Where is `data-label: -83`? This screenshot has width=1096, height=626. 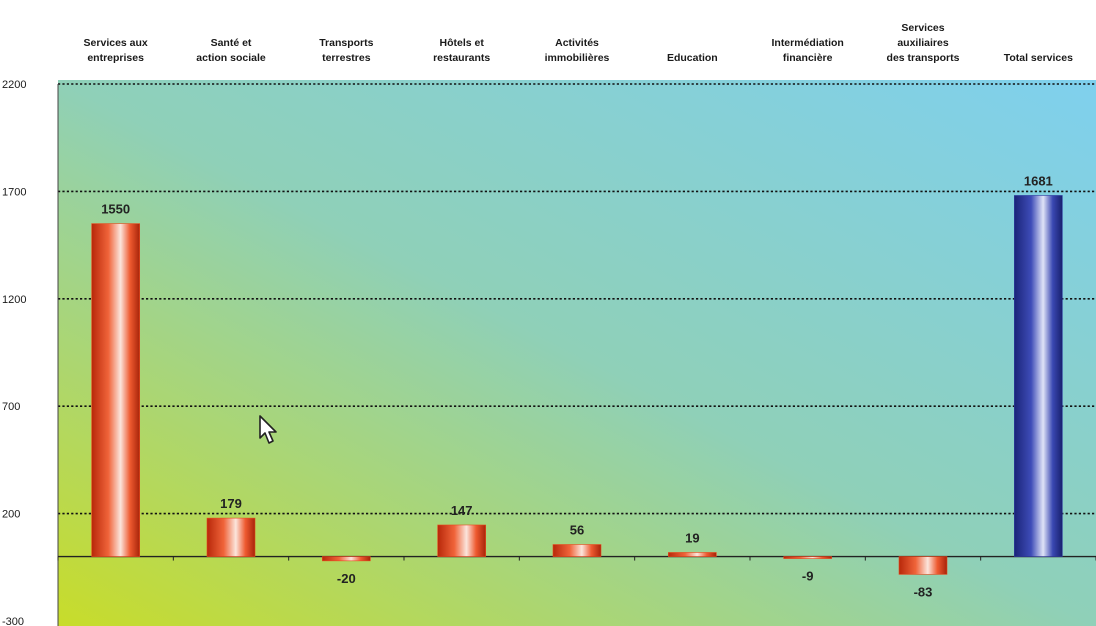
data-label: -83 is located at coordinates (923, 591).